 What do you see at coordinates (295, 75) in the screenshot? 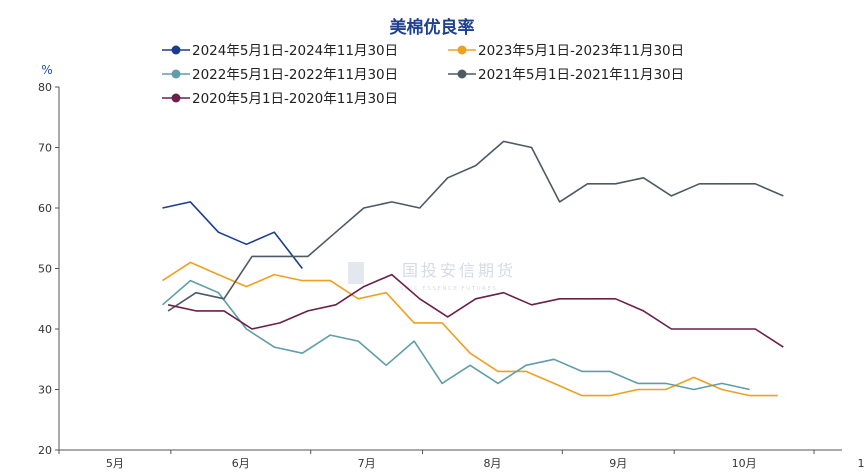
I see `legend-label-2022: 2022年5月1日-2022年11月30日` at bounding box center [295, 75].